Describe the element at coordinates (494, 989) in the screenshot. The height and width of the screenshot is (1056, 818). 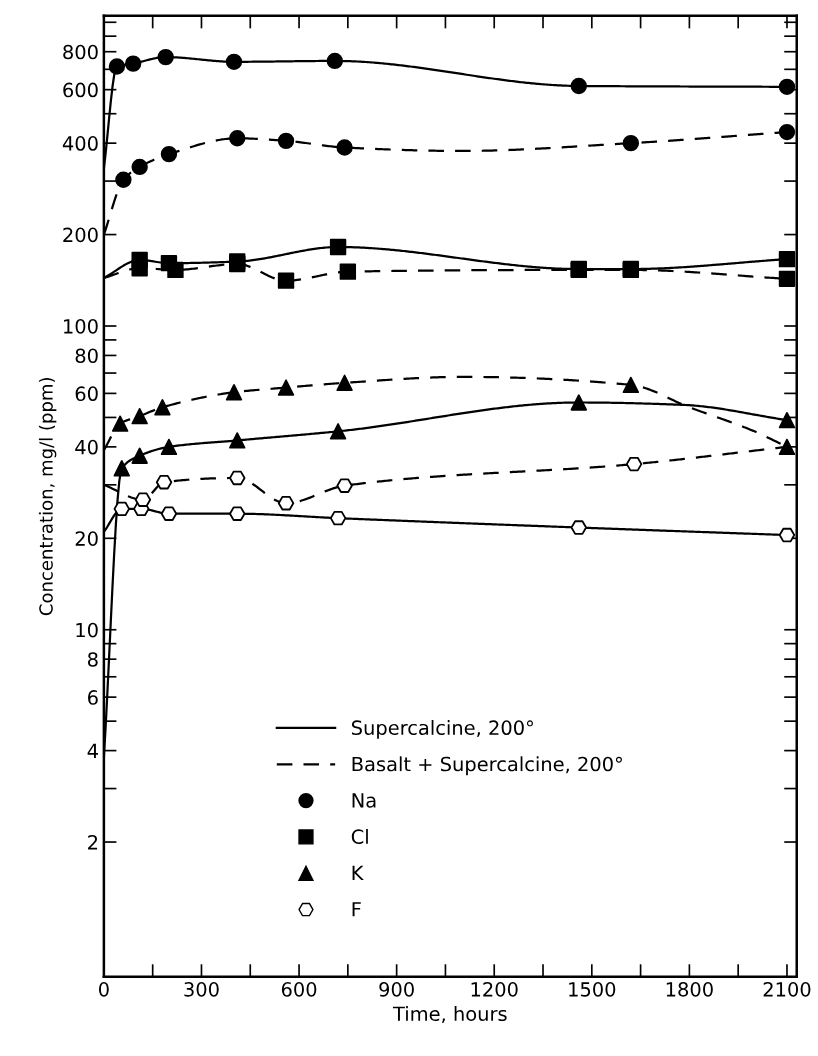
I see `x-tick-label: 1200` at that location.